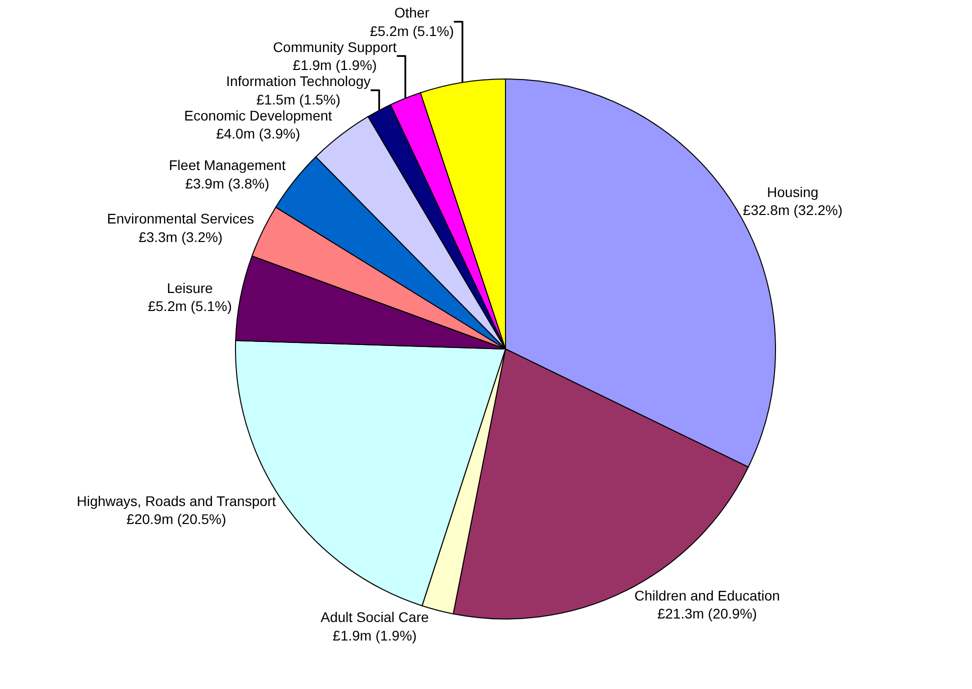  Describe the element at coordinates (707, 595) in the screenshot. I see `slice-label: Children and Education` at that location.